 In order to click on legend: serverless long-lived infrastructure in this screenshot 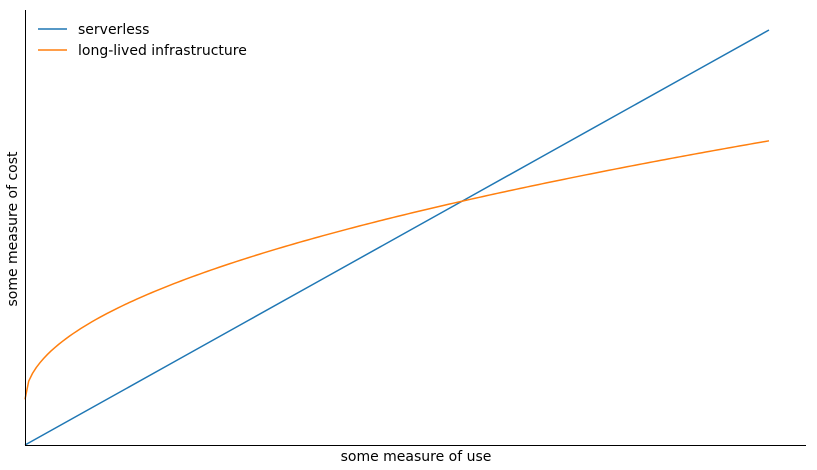, I will do `click(142, 40)`.